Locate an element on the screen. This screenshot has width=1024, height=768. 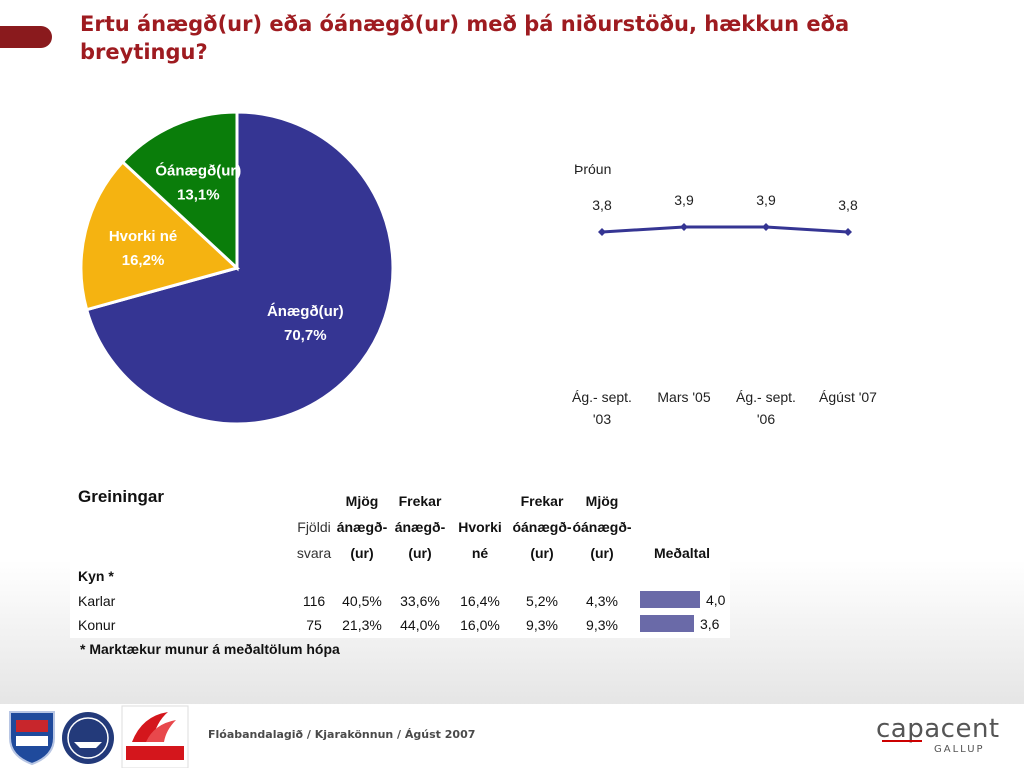
trend-category-label-0: Ág.- sept. is located at coordinates (602, 397).